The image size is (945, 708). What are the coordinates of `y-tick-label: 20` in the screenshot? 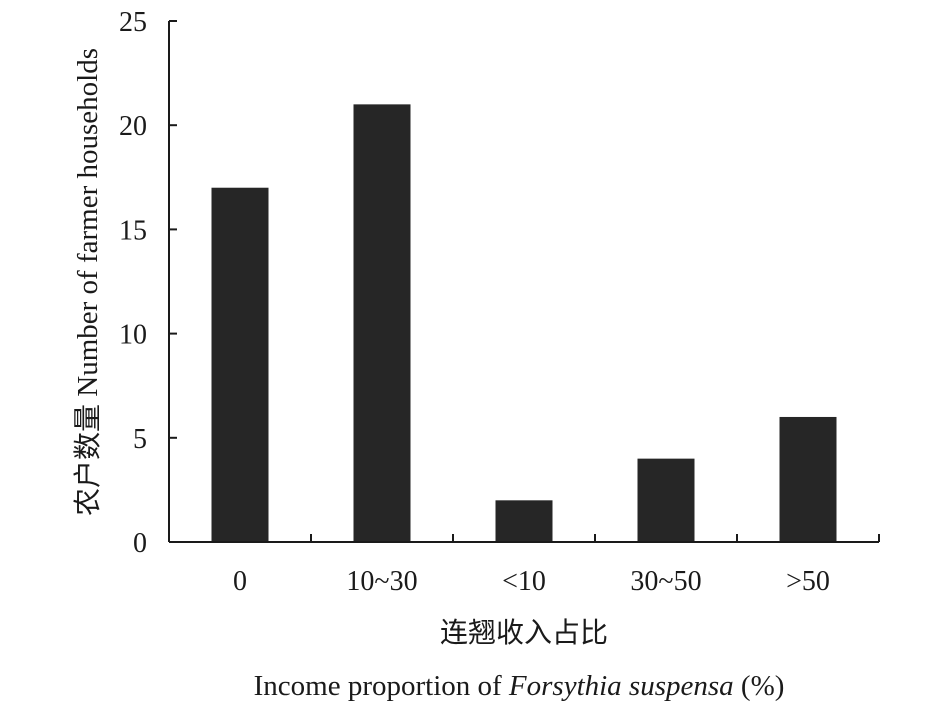 It's located at (133, 126).